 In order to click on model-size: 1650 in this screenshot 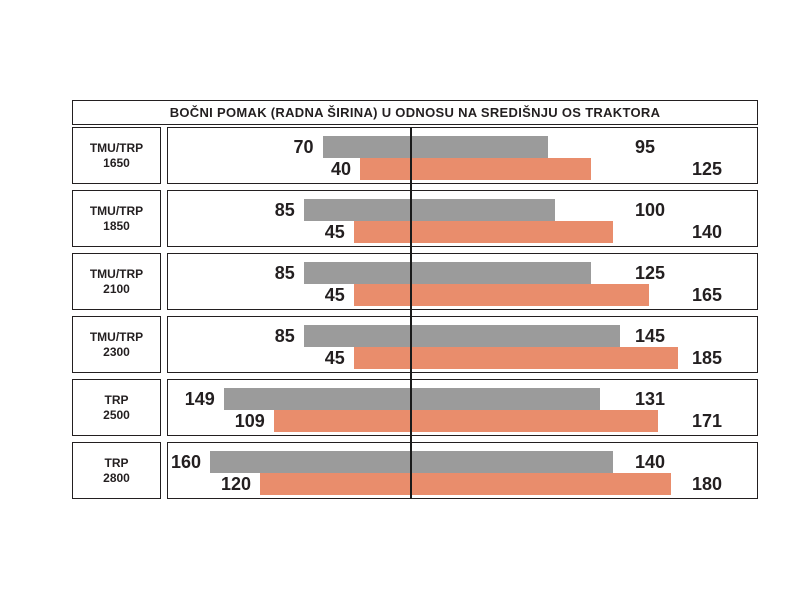, I will do `click(116, 162)`.